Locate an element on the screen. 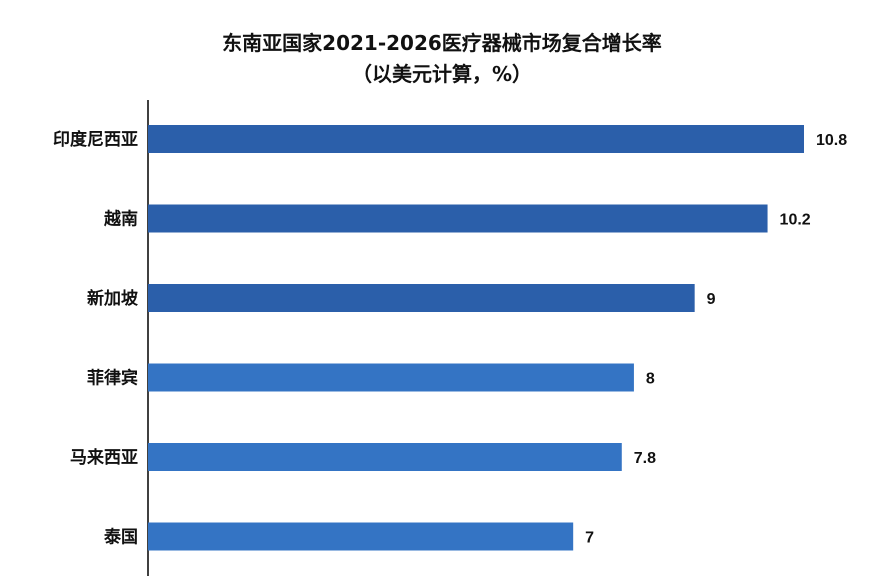 Image resolution: width=884 pixels, height=588 pixels. category-label: 新加坡 is located at coordinates (112, 298).